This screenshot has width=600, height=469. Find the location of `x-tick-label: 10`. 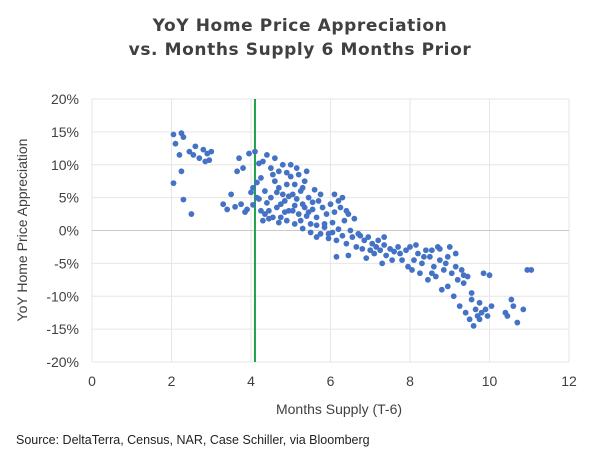

x-tick-label: 10 is located at coordinates (490, 381).